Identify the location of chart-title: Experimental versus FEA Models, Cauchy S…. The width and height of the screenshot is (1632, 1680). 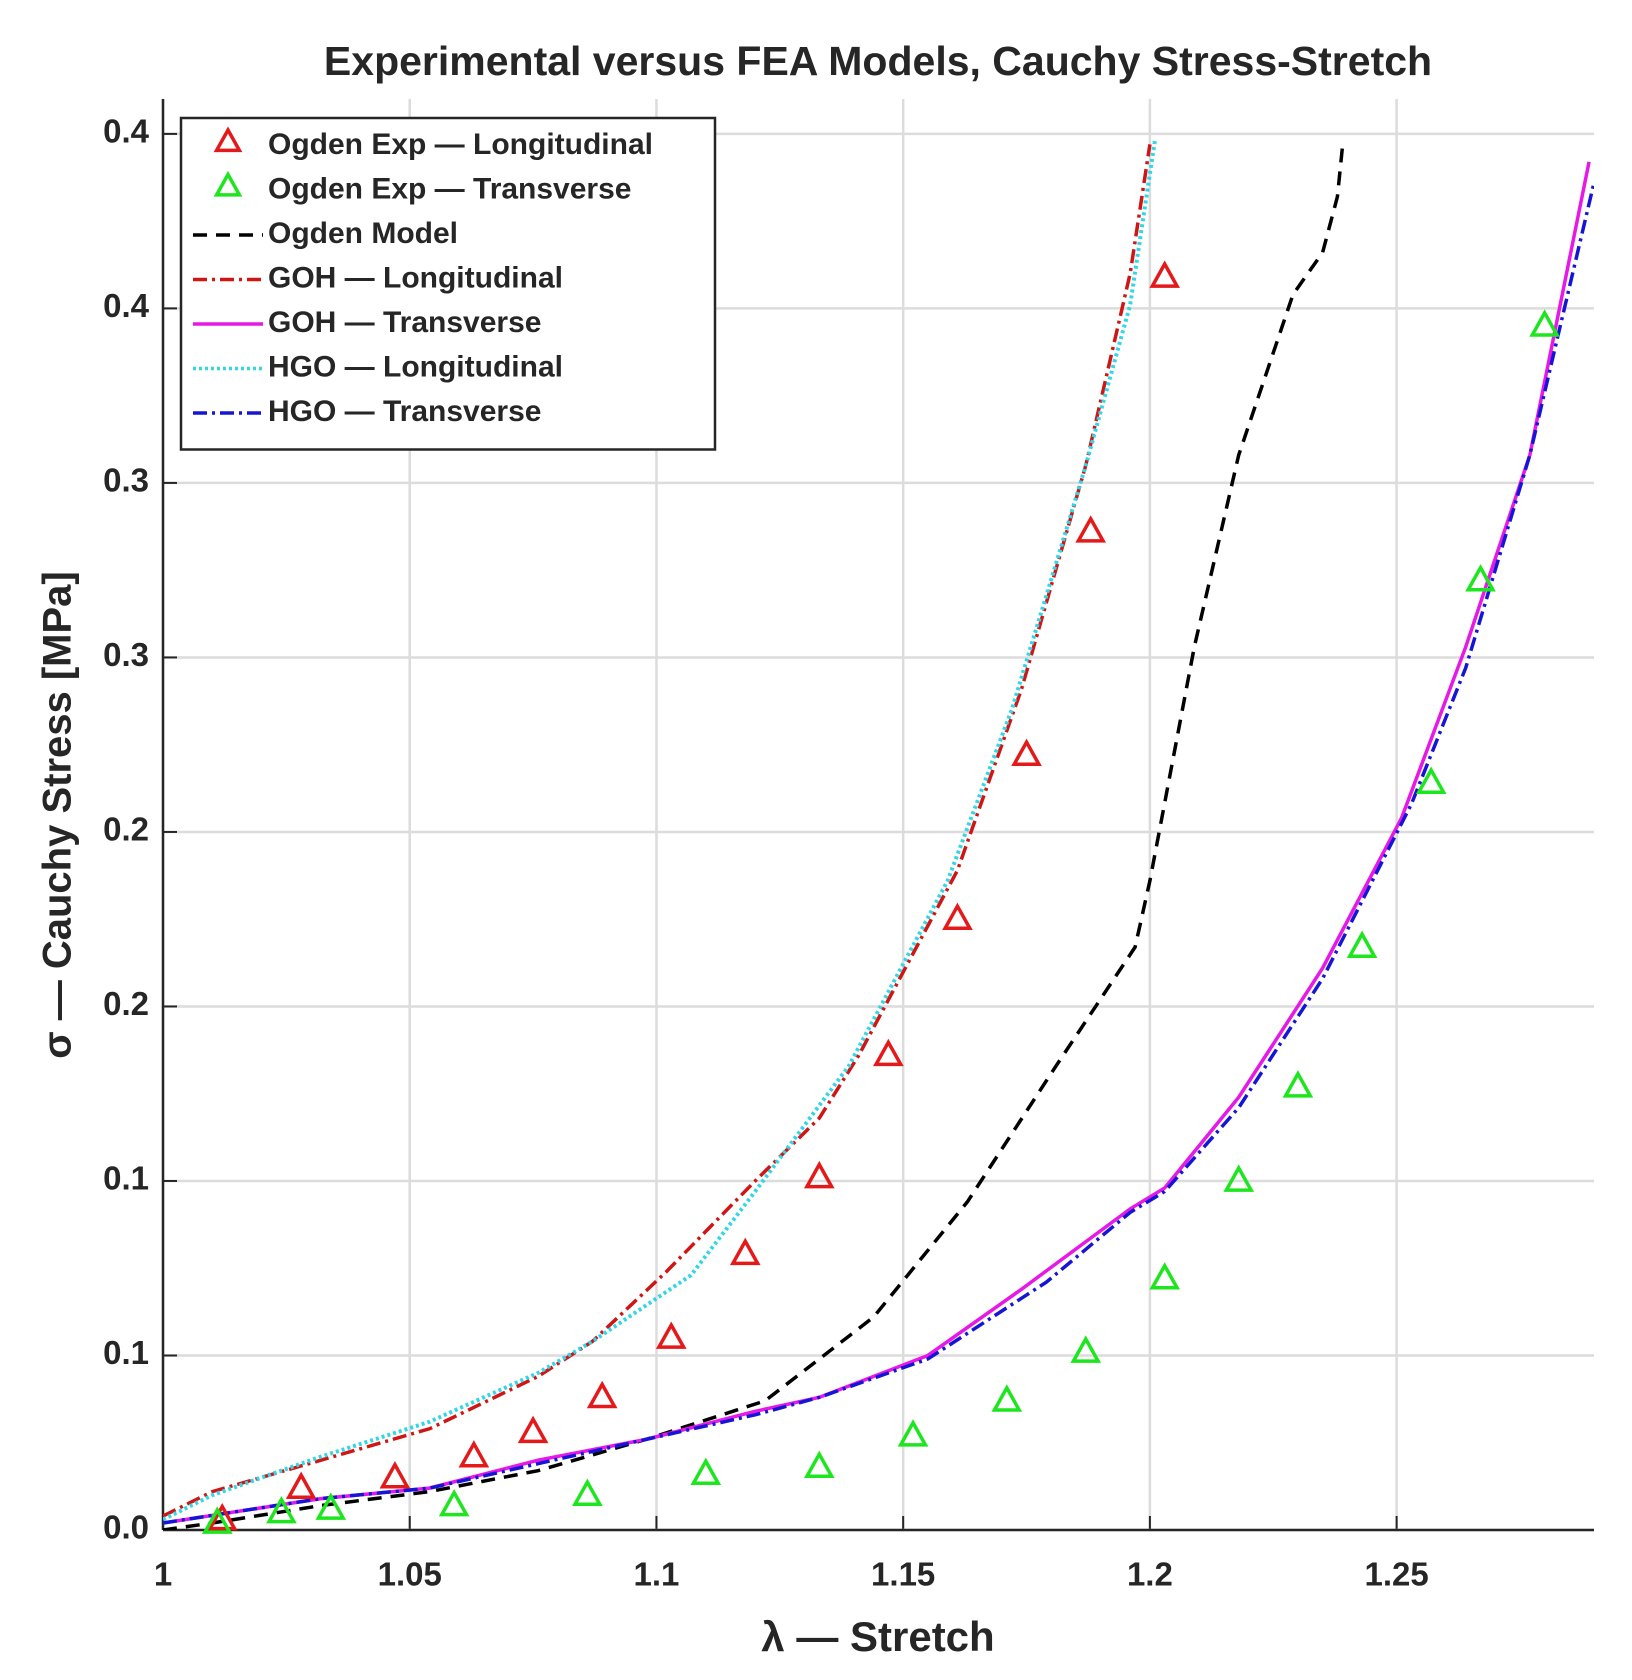
(878, 61).